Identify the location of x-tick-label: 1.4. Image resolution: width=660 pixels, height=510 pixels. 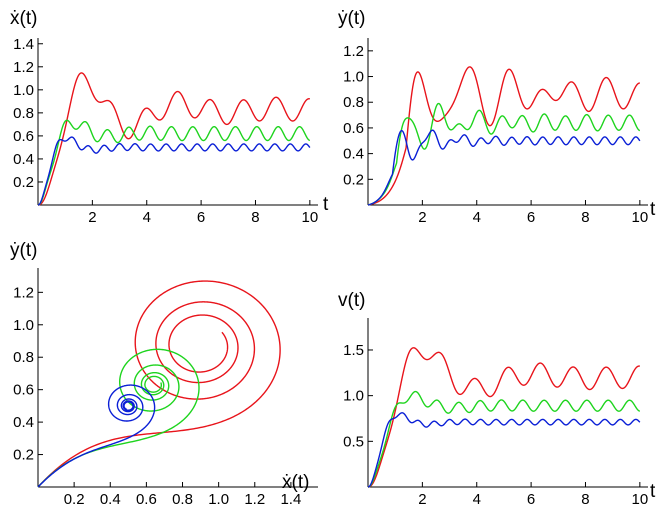
(290, 499).